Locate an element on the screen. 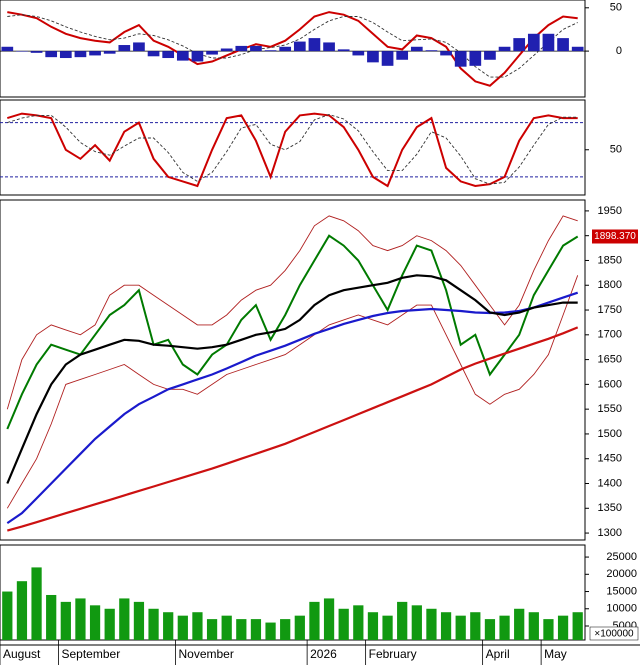 Image resolution: width=640 pixels, height=670 pixels. x-tick-label: November is located at coordinates (206, 654).